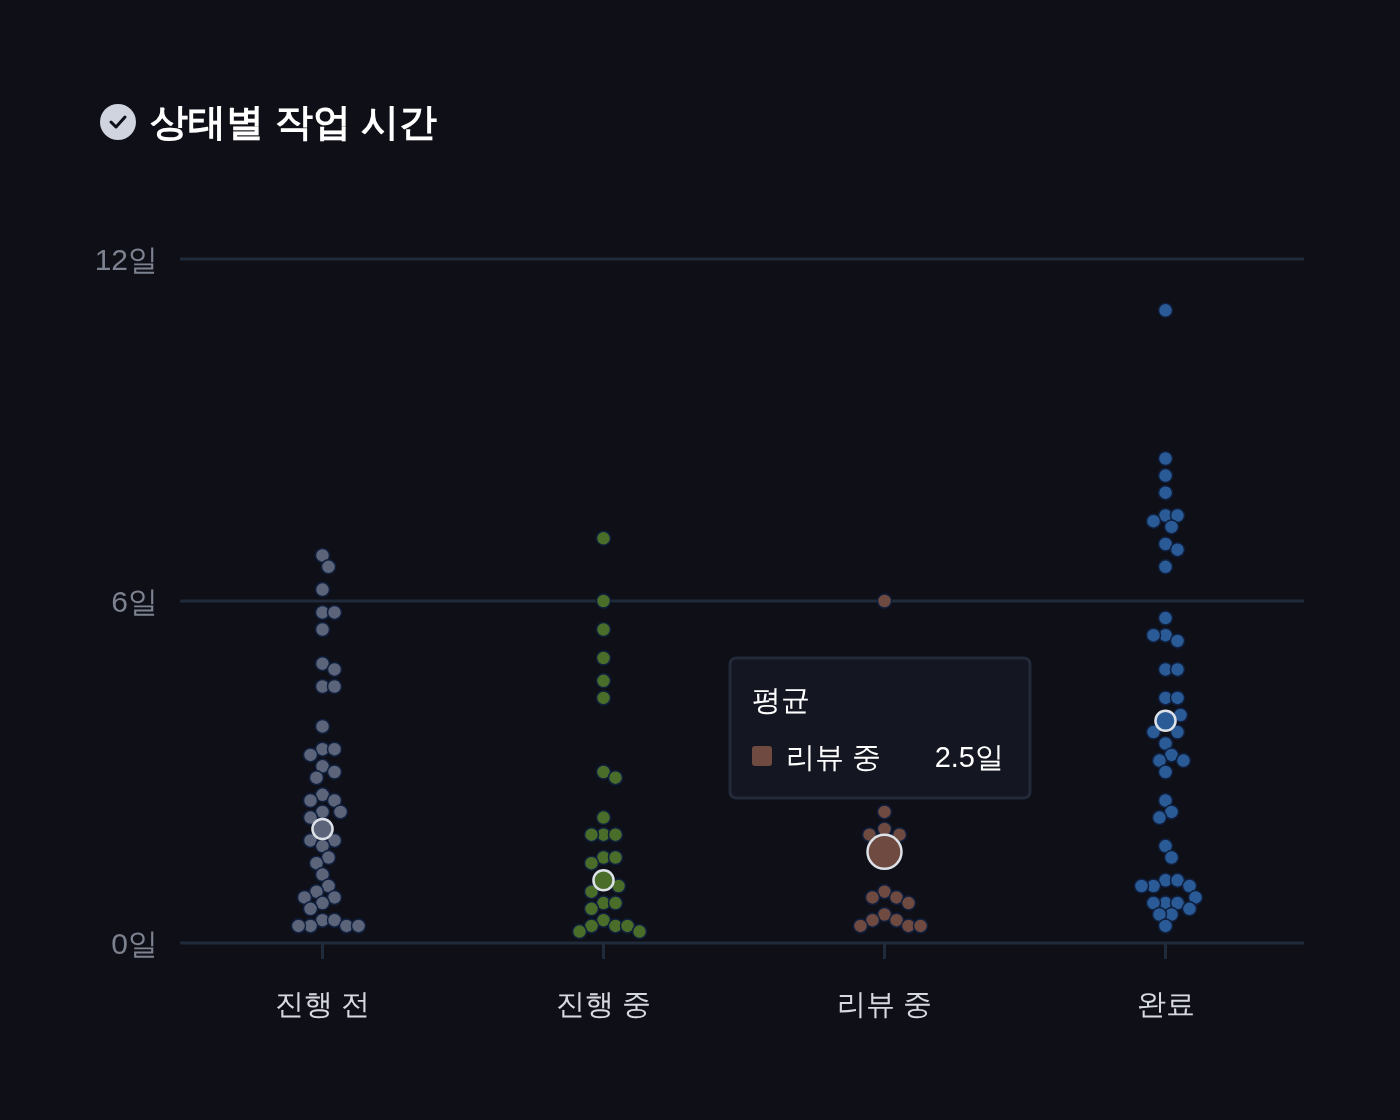  What do you see at coordinates (884, 1004) in the screenshot?
I see `x-tick-label: 리뷰 중` at bounding box center [884, 1004].